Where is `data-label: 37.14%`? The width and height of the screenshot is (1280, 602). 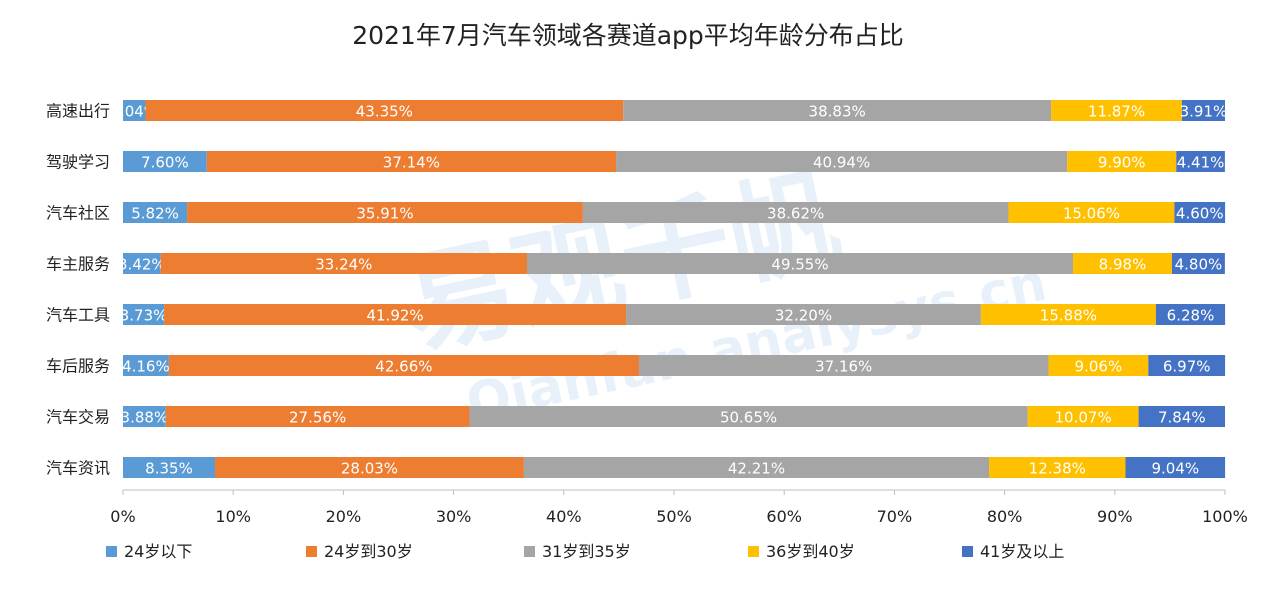
data-label: 37.14% is located at coordinates (411, 163).